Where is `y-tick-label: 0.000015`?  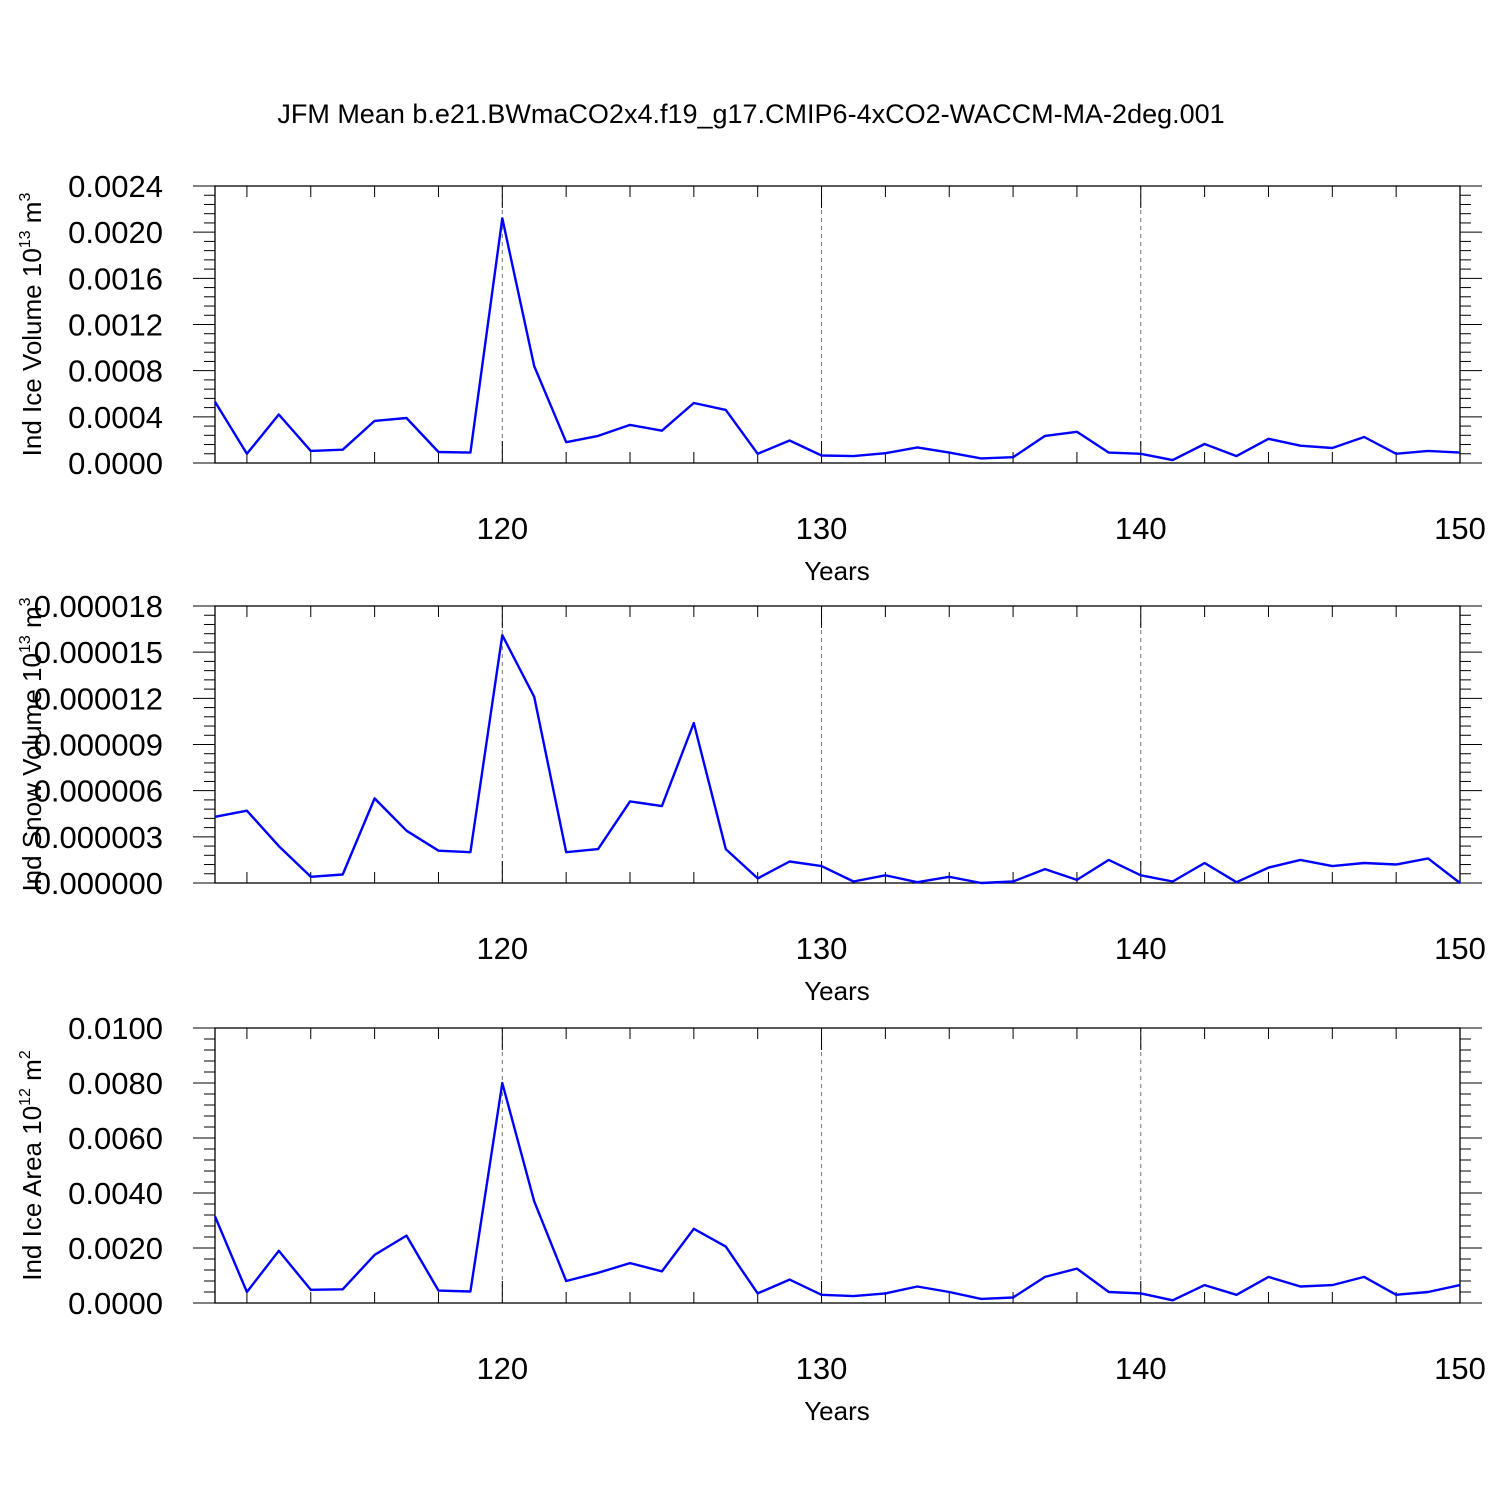 y-tick-label: 0.000015 is located at coordinates (98, 652).